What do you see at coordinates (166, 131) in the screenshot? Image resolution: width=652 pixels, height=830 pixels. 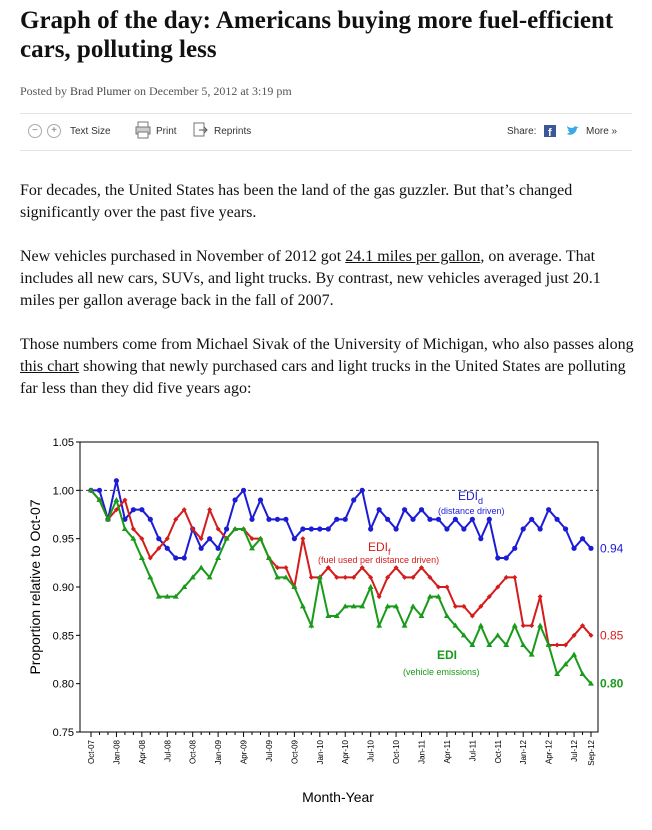 I see `print-link: Print` at bounding box center [166, 131].